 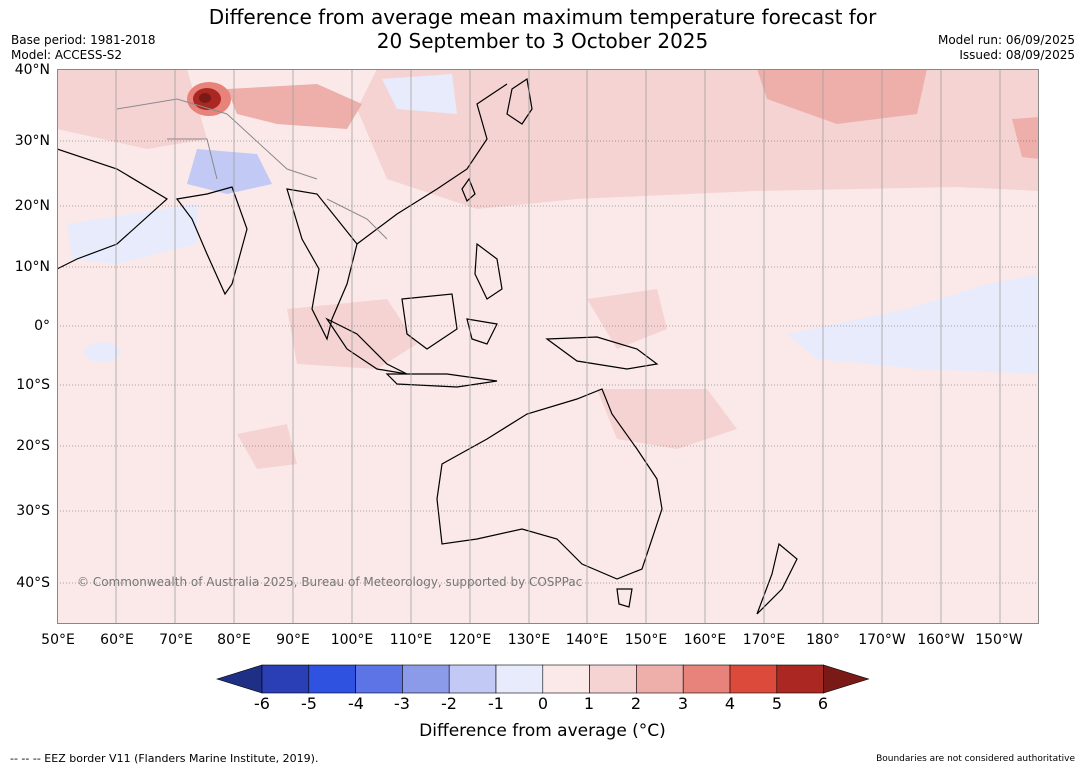 I want to click on colorbar-tick: 5, so click(x=777, y=703).